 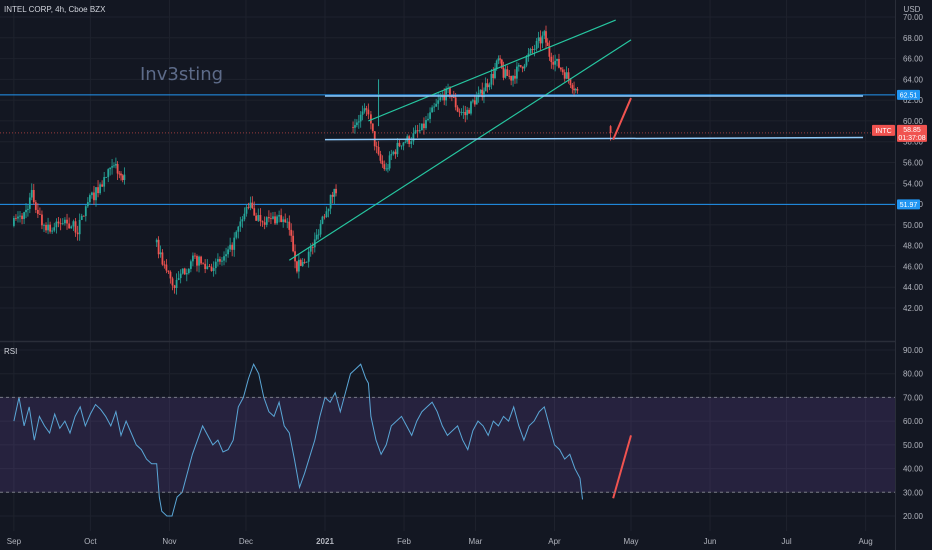 I want to click on rsi-tick-label: 60.00, so click(x=913, y=421).